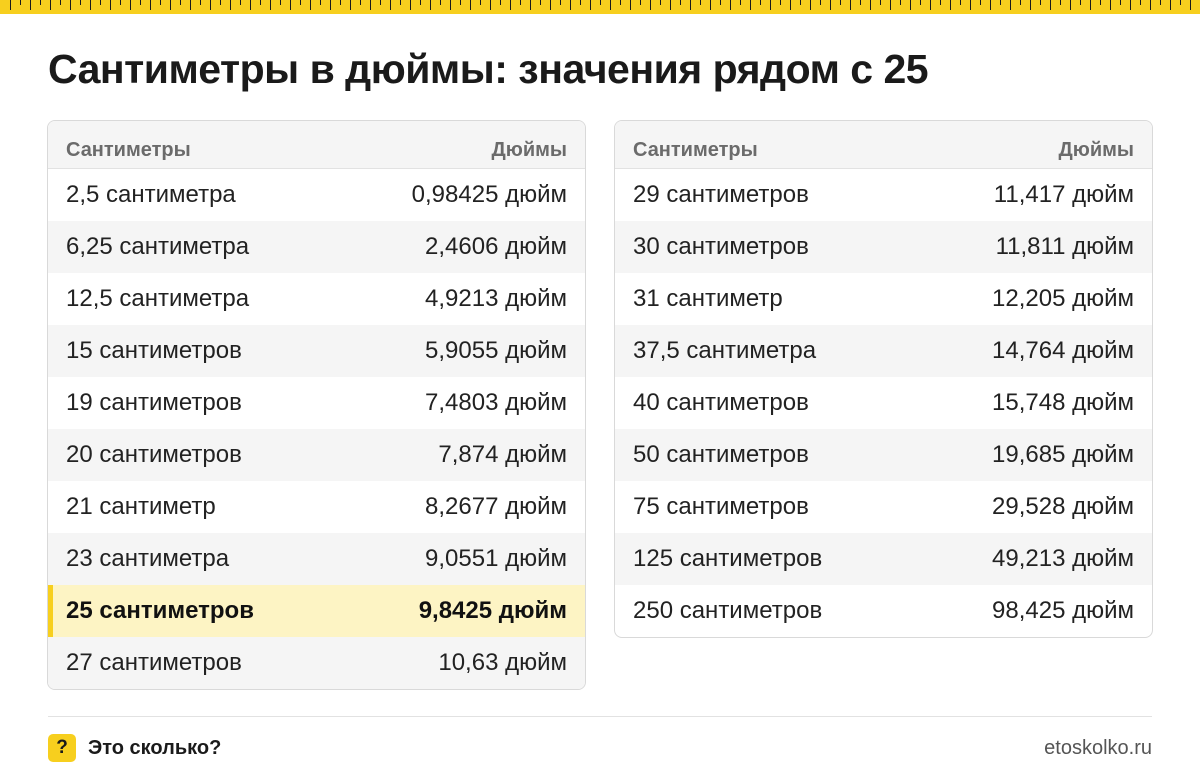  I want to click on table-row: 125 сантиметров 49,213 дюйм, so click(883, 559).